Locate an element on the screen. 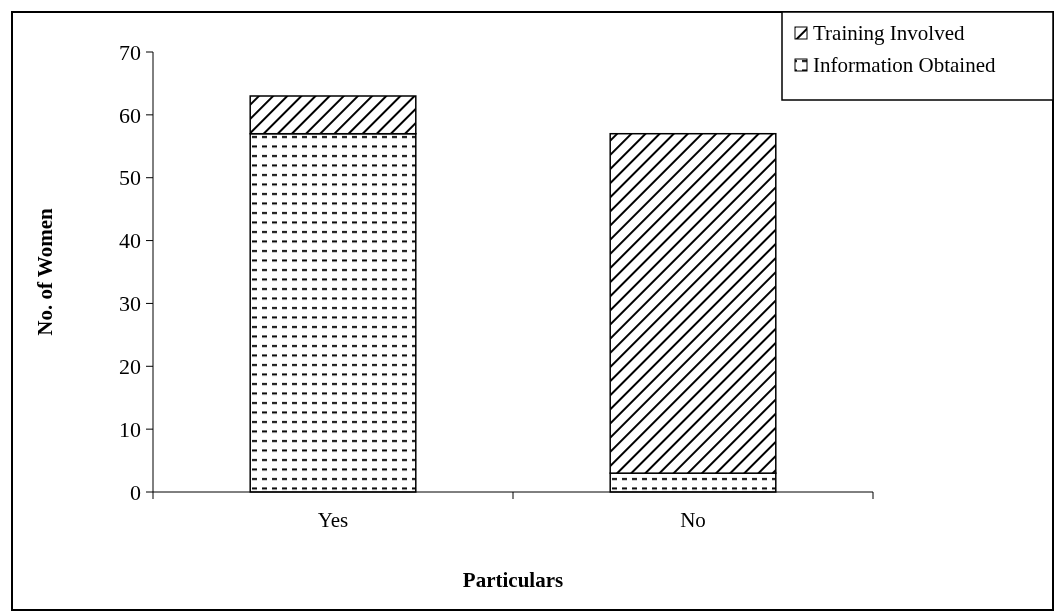  y-tick-label: 60 is located at coordinates (130, 115).